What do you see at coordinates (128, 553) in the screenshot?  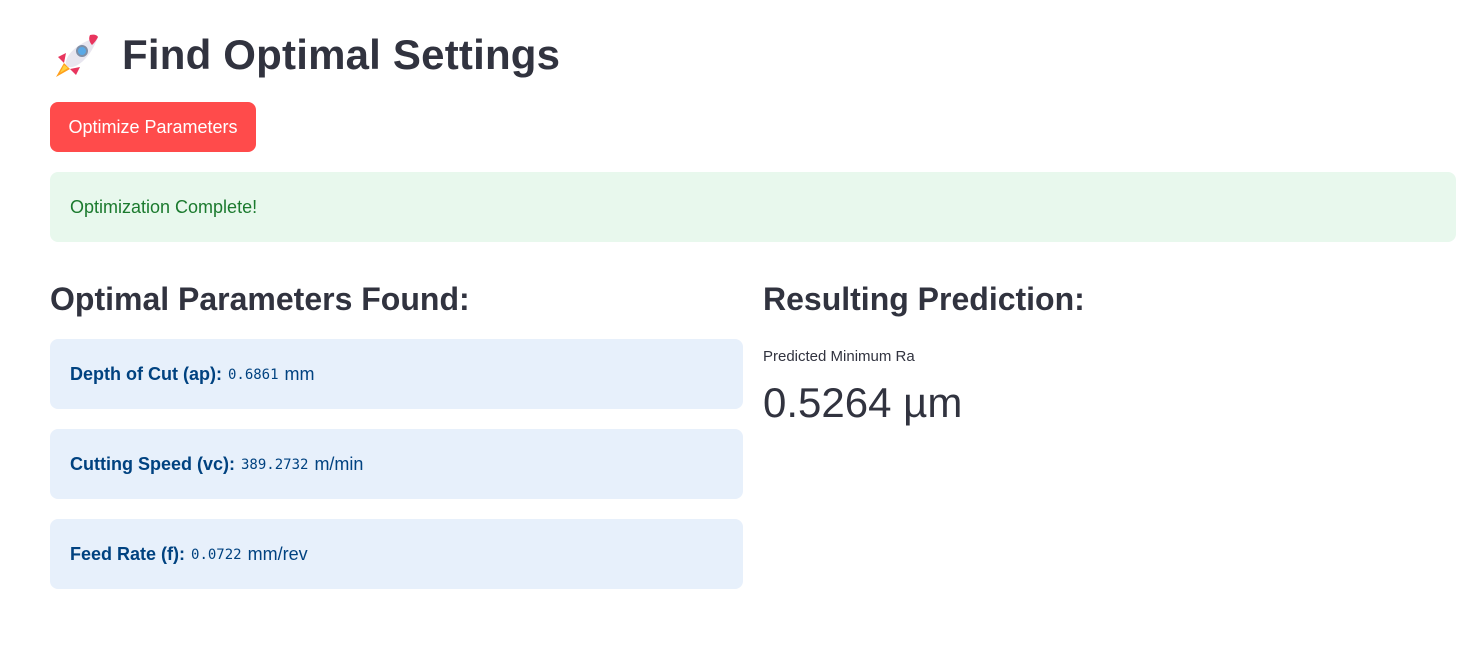 I see `parameter-label: Feed Rate (f):` at bounding box center [128, 553].